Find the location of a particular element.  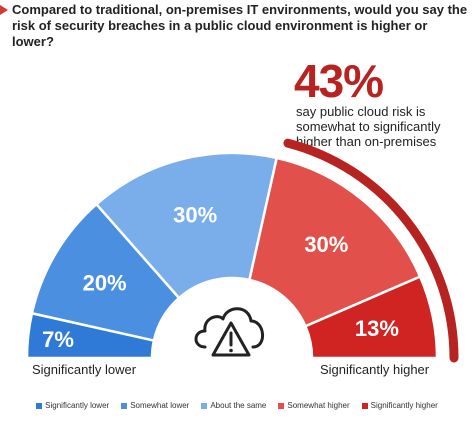

legend-item-about-the-same: About the same is located at coordinates (233, 405).